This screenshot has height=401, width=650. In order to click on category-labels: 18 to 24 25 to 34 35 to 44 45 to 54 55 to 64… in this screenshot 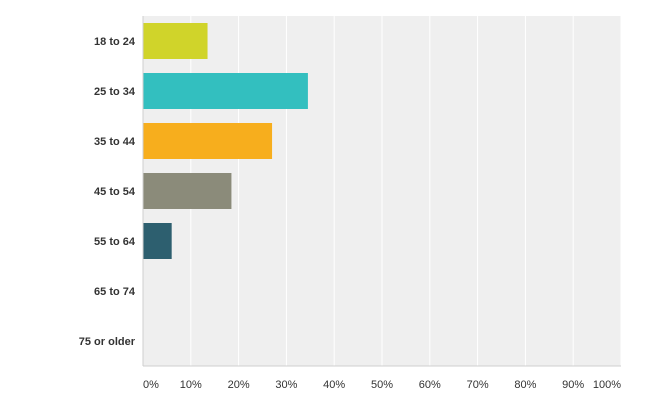, I will do `click(107, 192)`.